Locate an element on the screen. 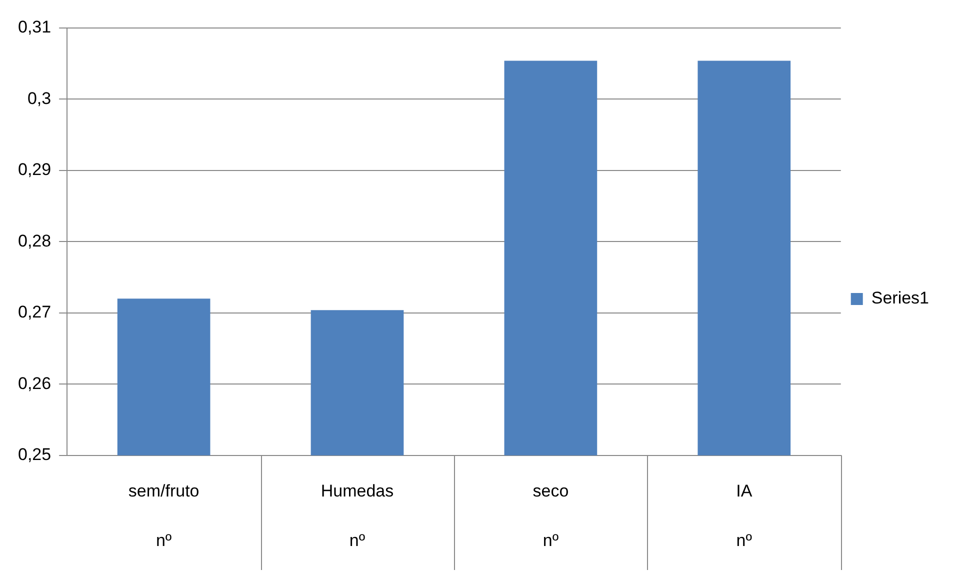 Image resolution: width=959 pixels, height=578 pixels. category-label: IA nº is located at coordinates (744, 516).